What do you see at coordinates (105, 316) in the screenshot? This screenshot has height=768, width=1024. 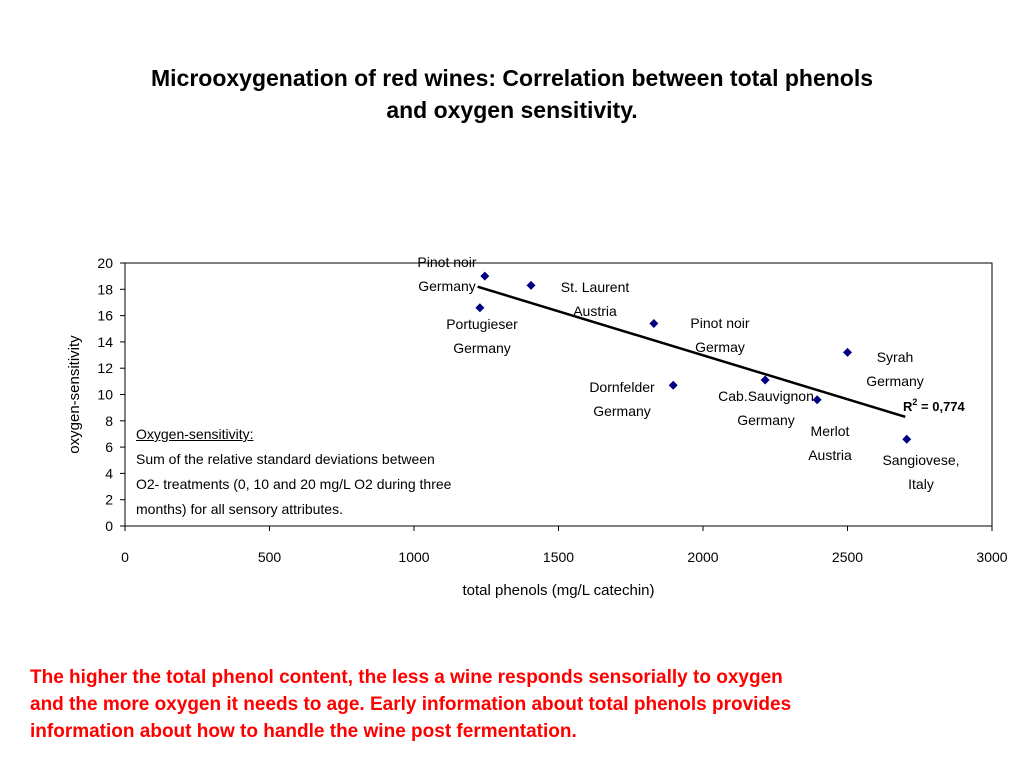 I see `y-tick-label: 16` at bounding box center [105, 316].